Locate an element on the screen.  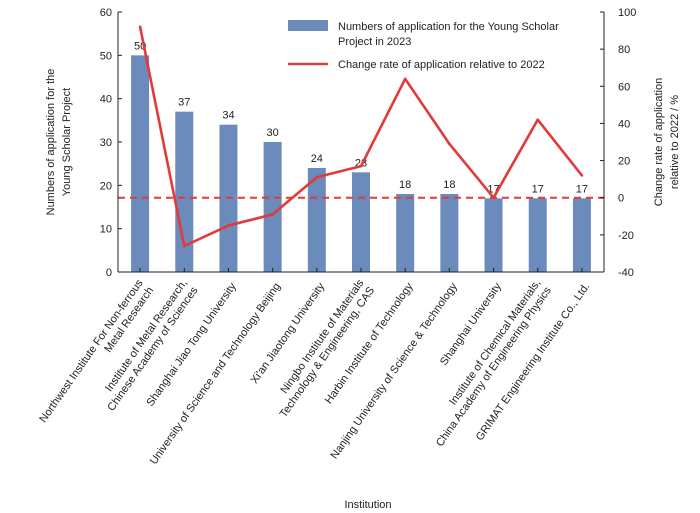
data-label-10: 17 is located at coordinates (538, 189).